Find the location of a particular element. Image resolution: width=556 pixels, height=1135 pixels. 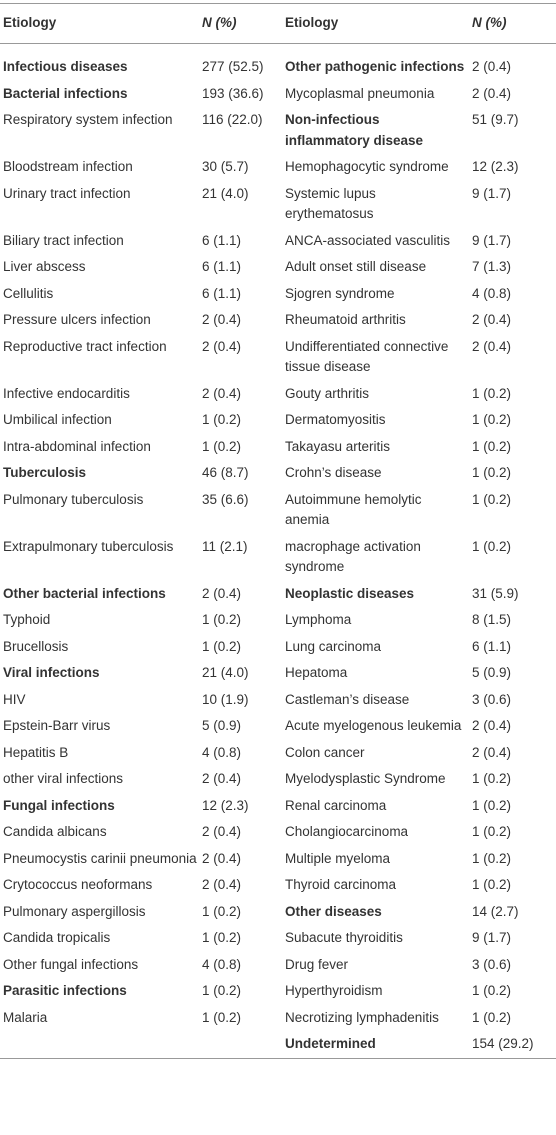

table-row: Typhoid 1 (0.2) Lymphoma 8 (1.5) is located at coordinates (278, 620).